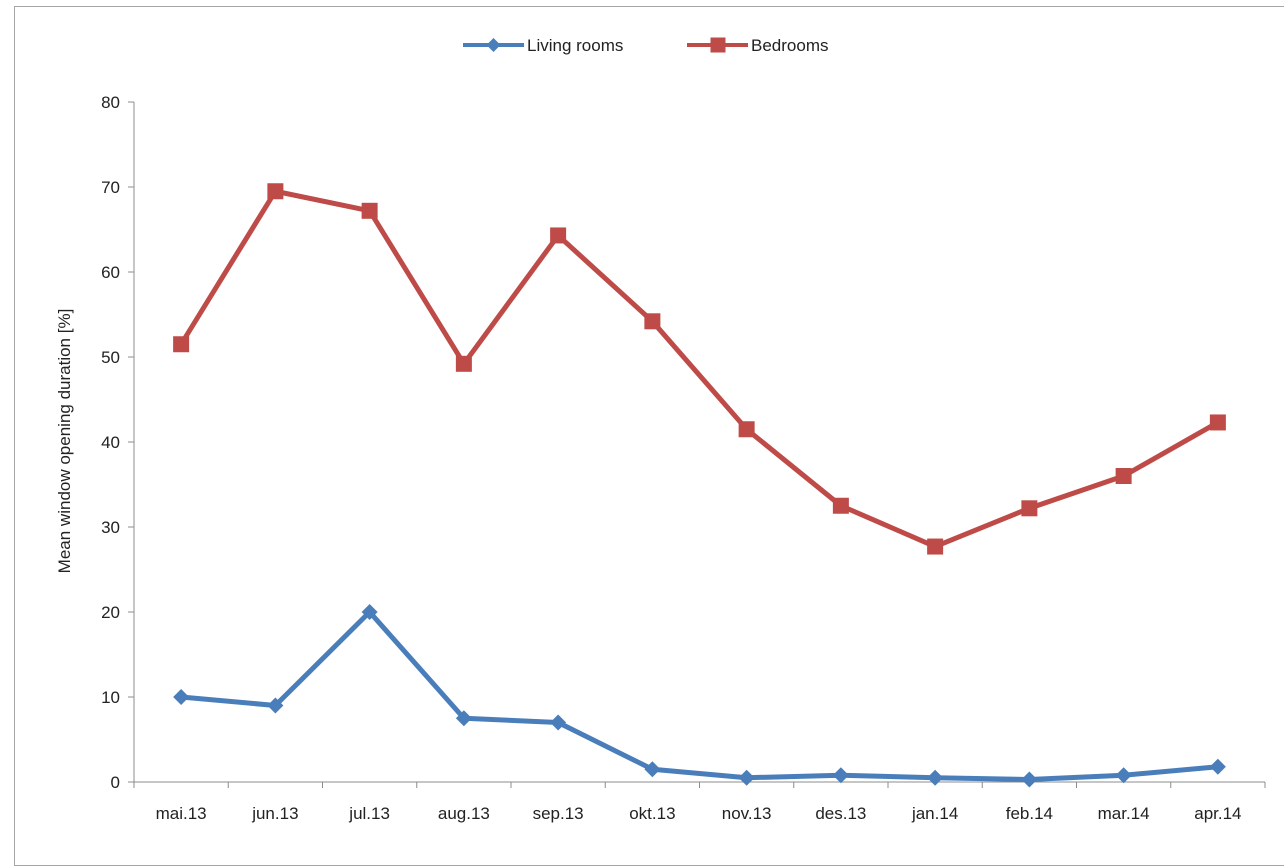  What do you see at coordinates (64, 441) in the screenshot?
I see `y-axis-title: Mean window opening duration [%]` at bounding box center [64, 441].